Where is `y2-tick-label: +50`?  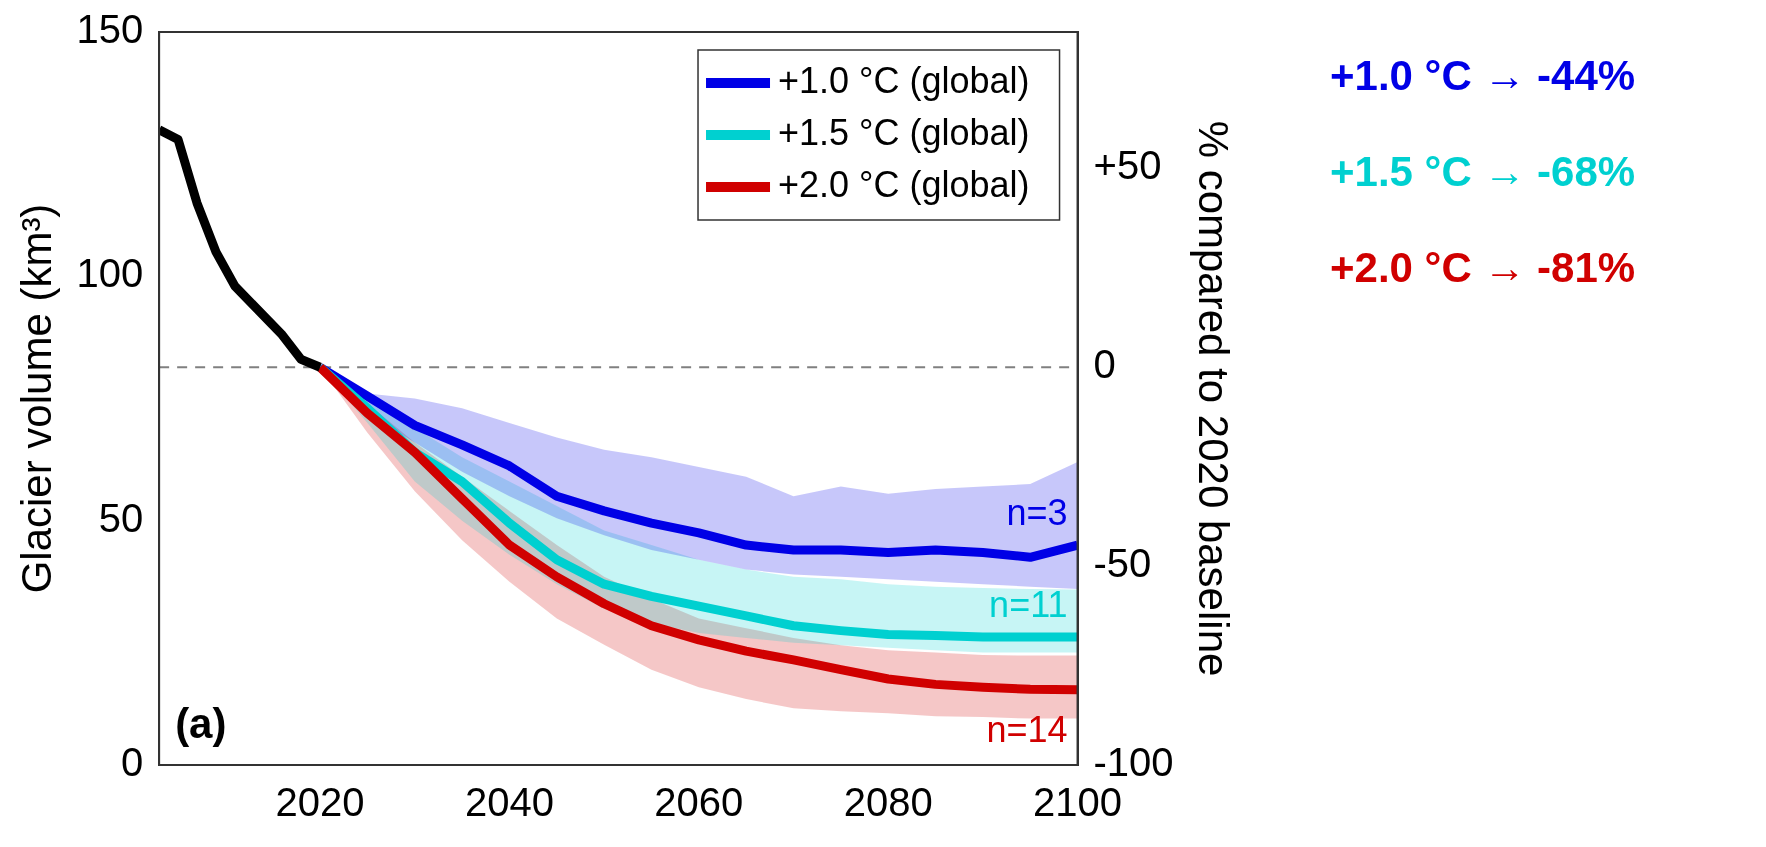
y2-tick-label: +50 is located at coordinates (1127, 165).